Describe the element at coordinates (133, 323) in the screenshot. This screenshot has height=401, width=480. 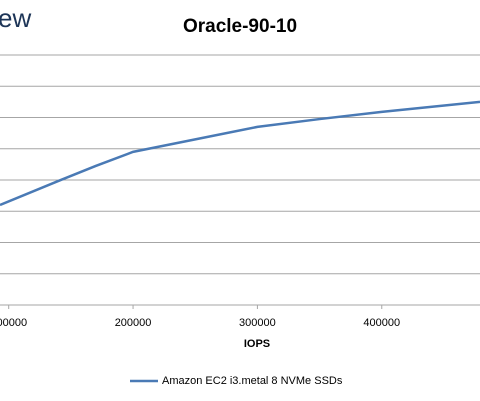
I see `x-tick-label: 200000` at that location.